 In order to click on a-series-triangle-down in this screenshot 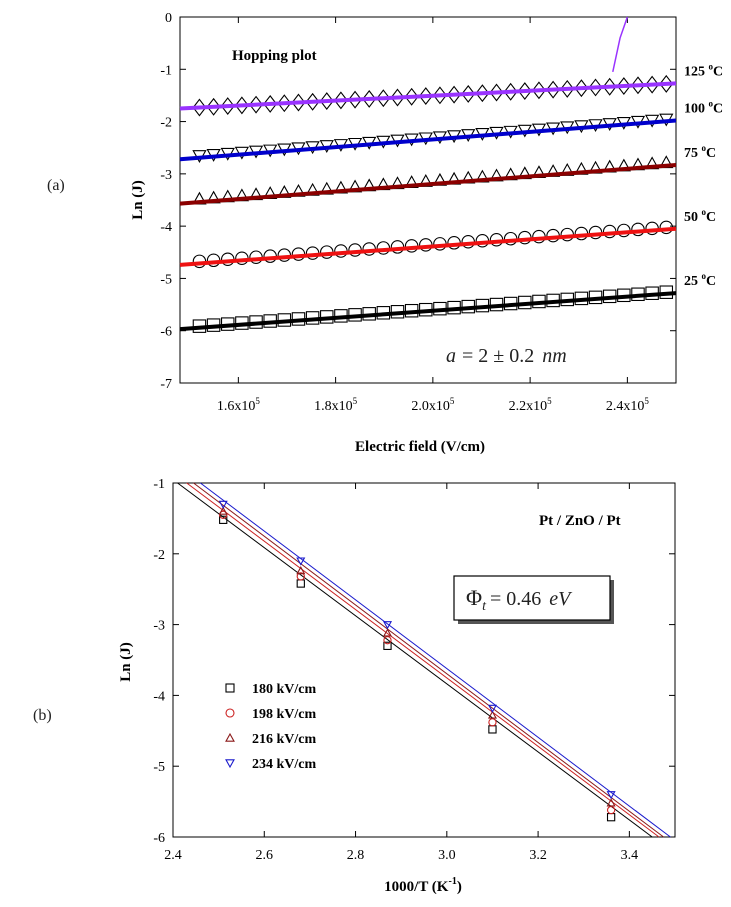, I will do `click(428, 138)`.